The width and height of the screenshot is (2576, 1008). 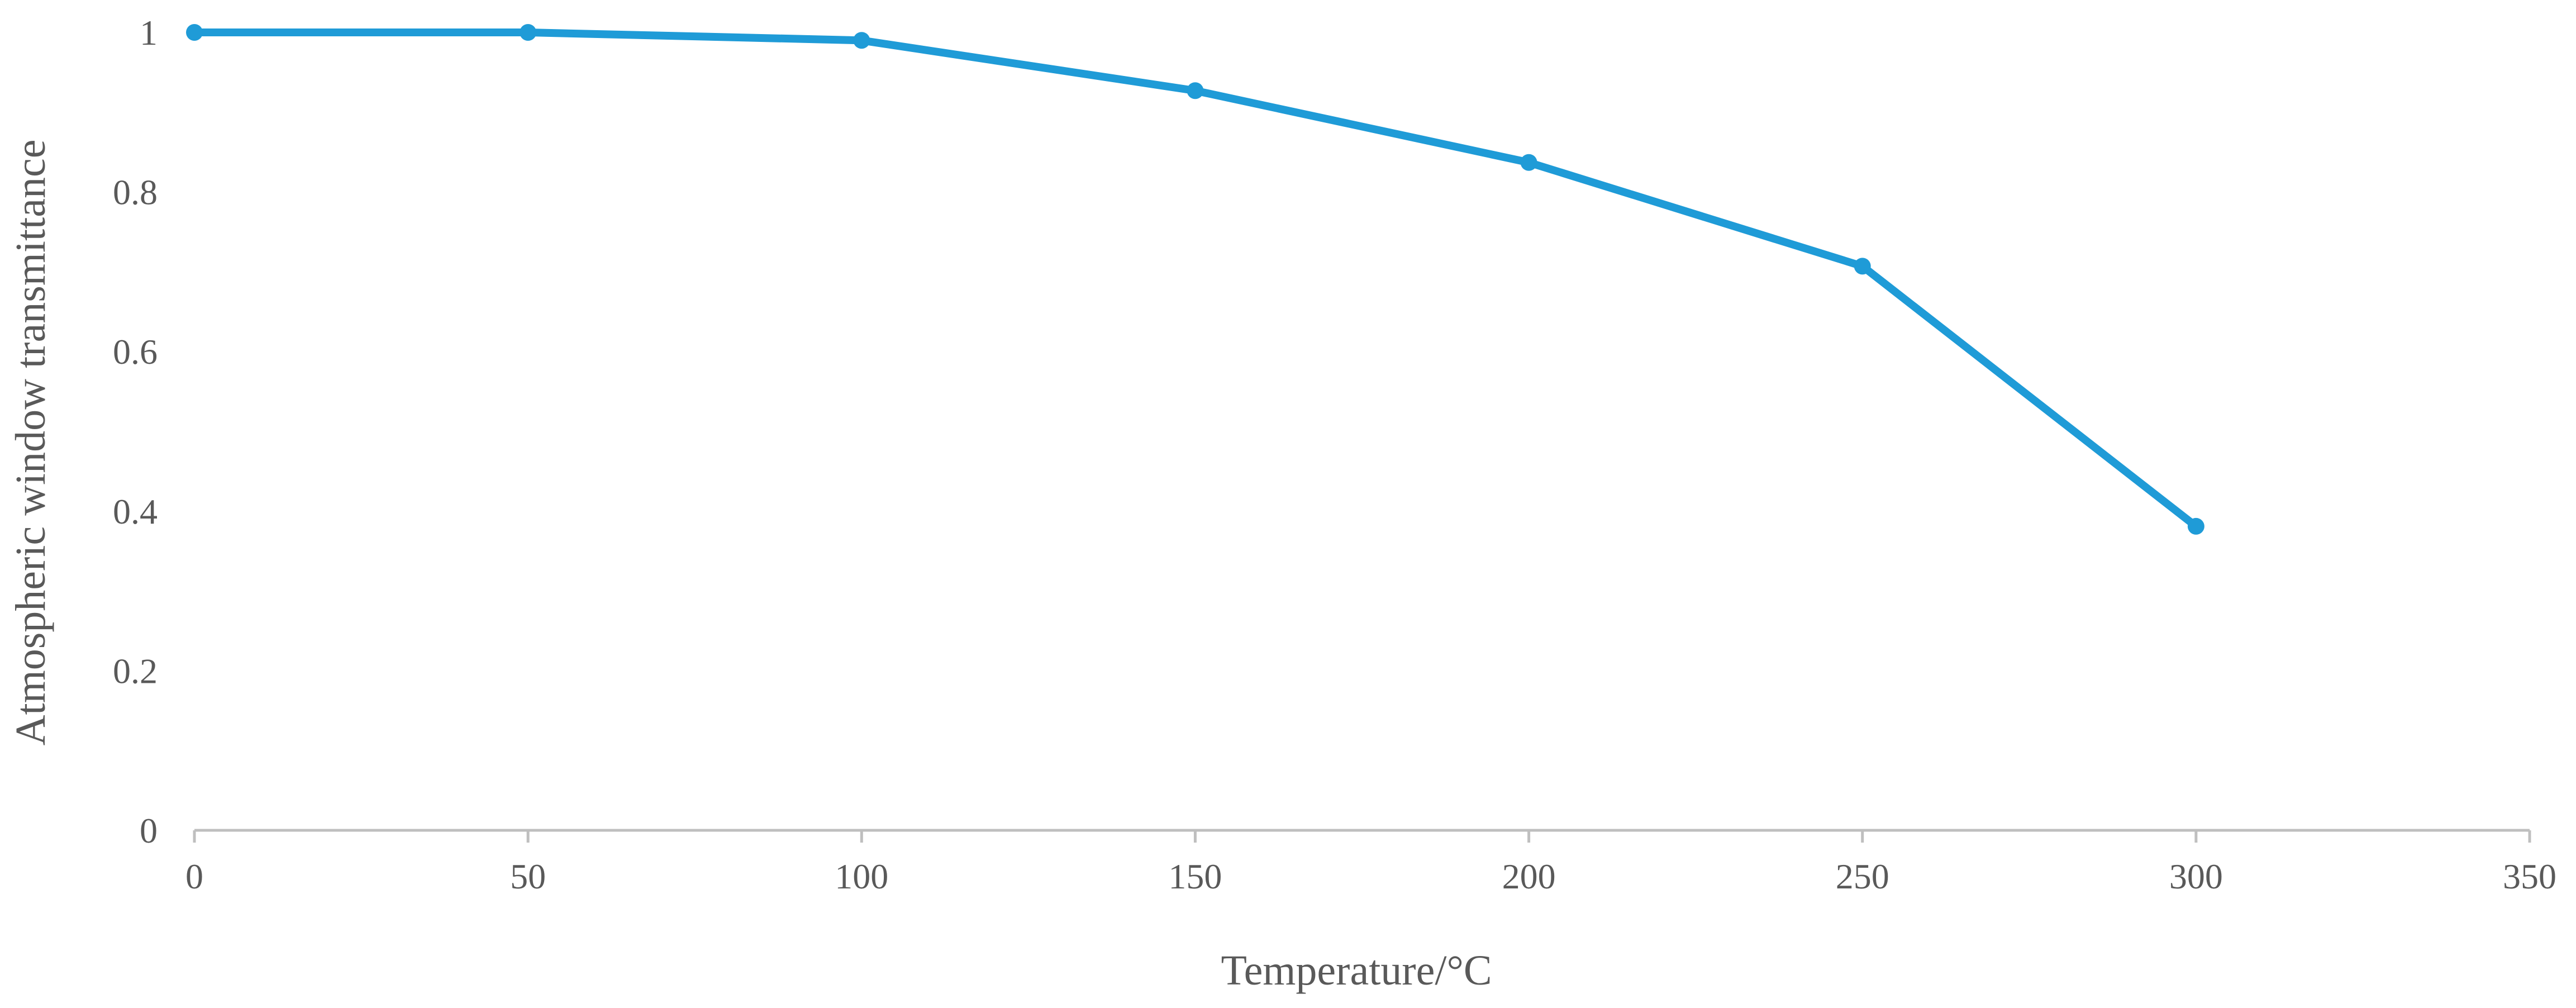 I want to click on x-tick-label: 200, so click(x=1529, y=876).